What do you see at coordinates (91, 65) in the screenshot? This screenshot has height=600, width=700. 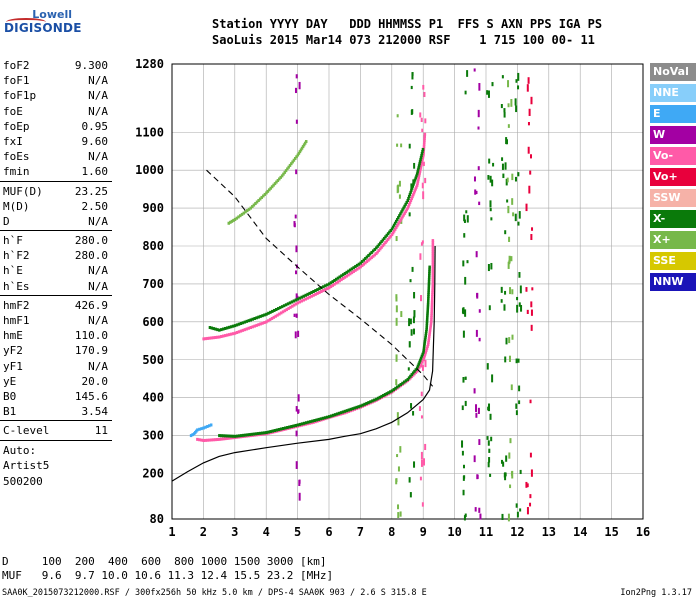 I see `param-value: 9.300` at bounding box center [91, 65].